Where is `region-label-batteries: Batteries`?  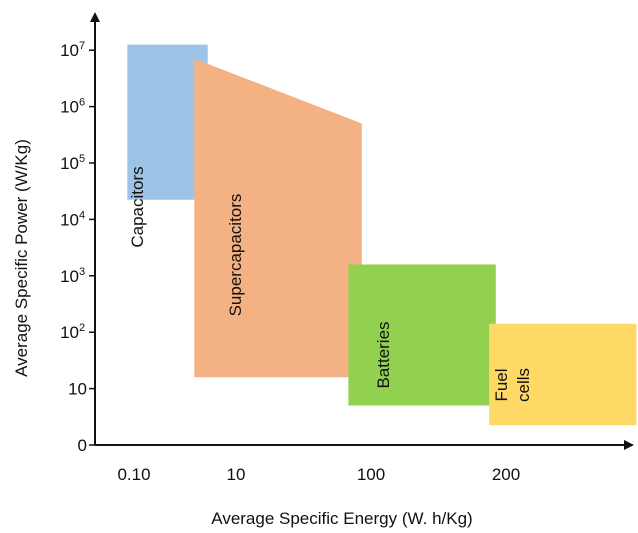 region-label-batteries: Batteries is located at coordinates (383, 354).